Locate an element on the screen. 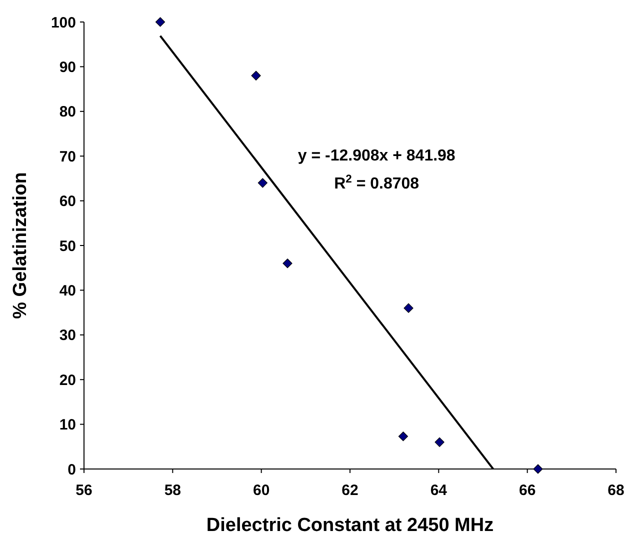  x-tick-label: 64 is located at coordinates (439, 490).